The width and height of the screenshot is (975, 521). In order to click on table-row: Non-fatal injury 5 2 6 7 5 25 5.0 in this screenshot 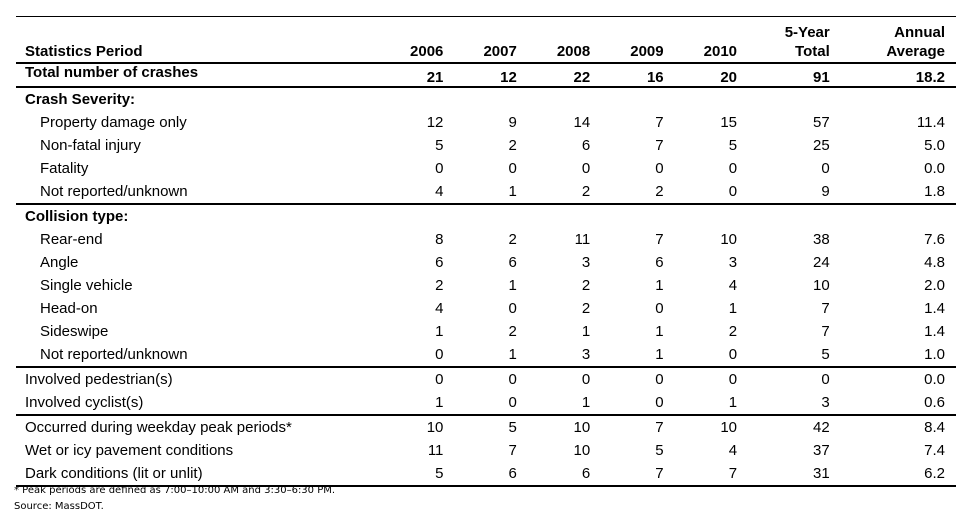, I will do `click(486, 145)`.